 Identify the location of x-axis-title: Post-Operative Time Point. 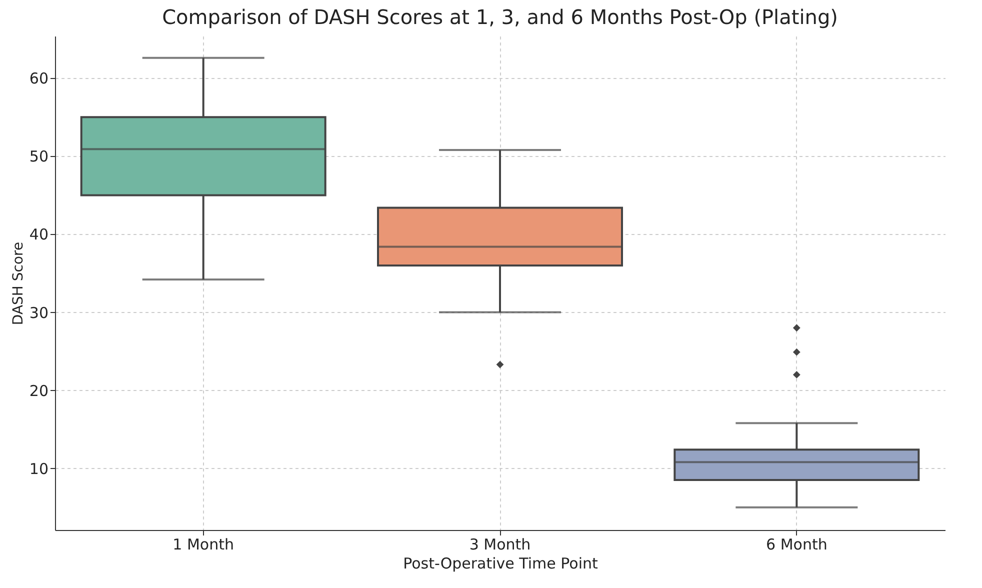
(500, 563).